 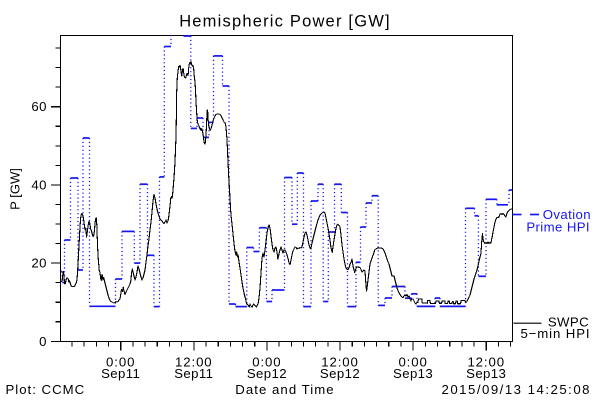 I want to click on svg-text: 5−min HPI, so click(x=555, y=333).